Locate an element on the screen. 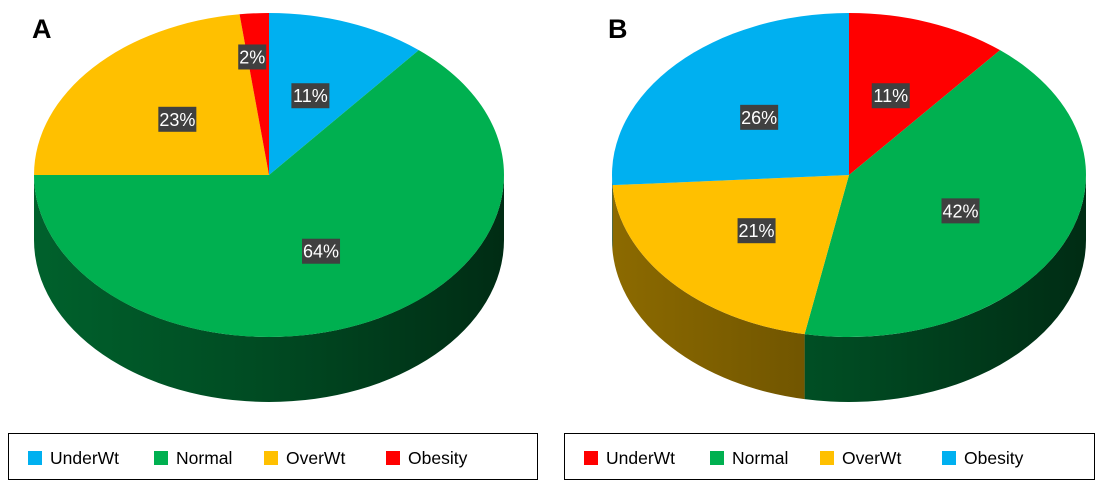 The image size is (1096, 480). data-label-obesity: 2% is located at coordinates (252, 57).